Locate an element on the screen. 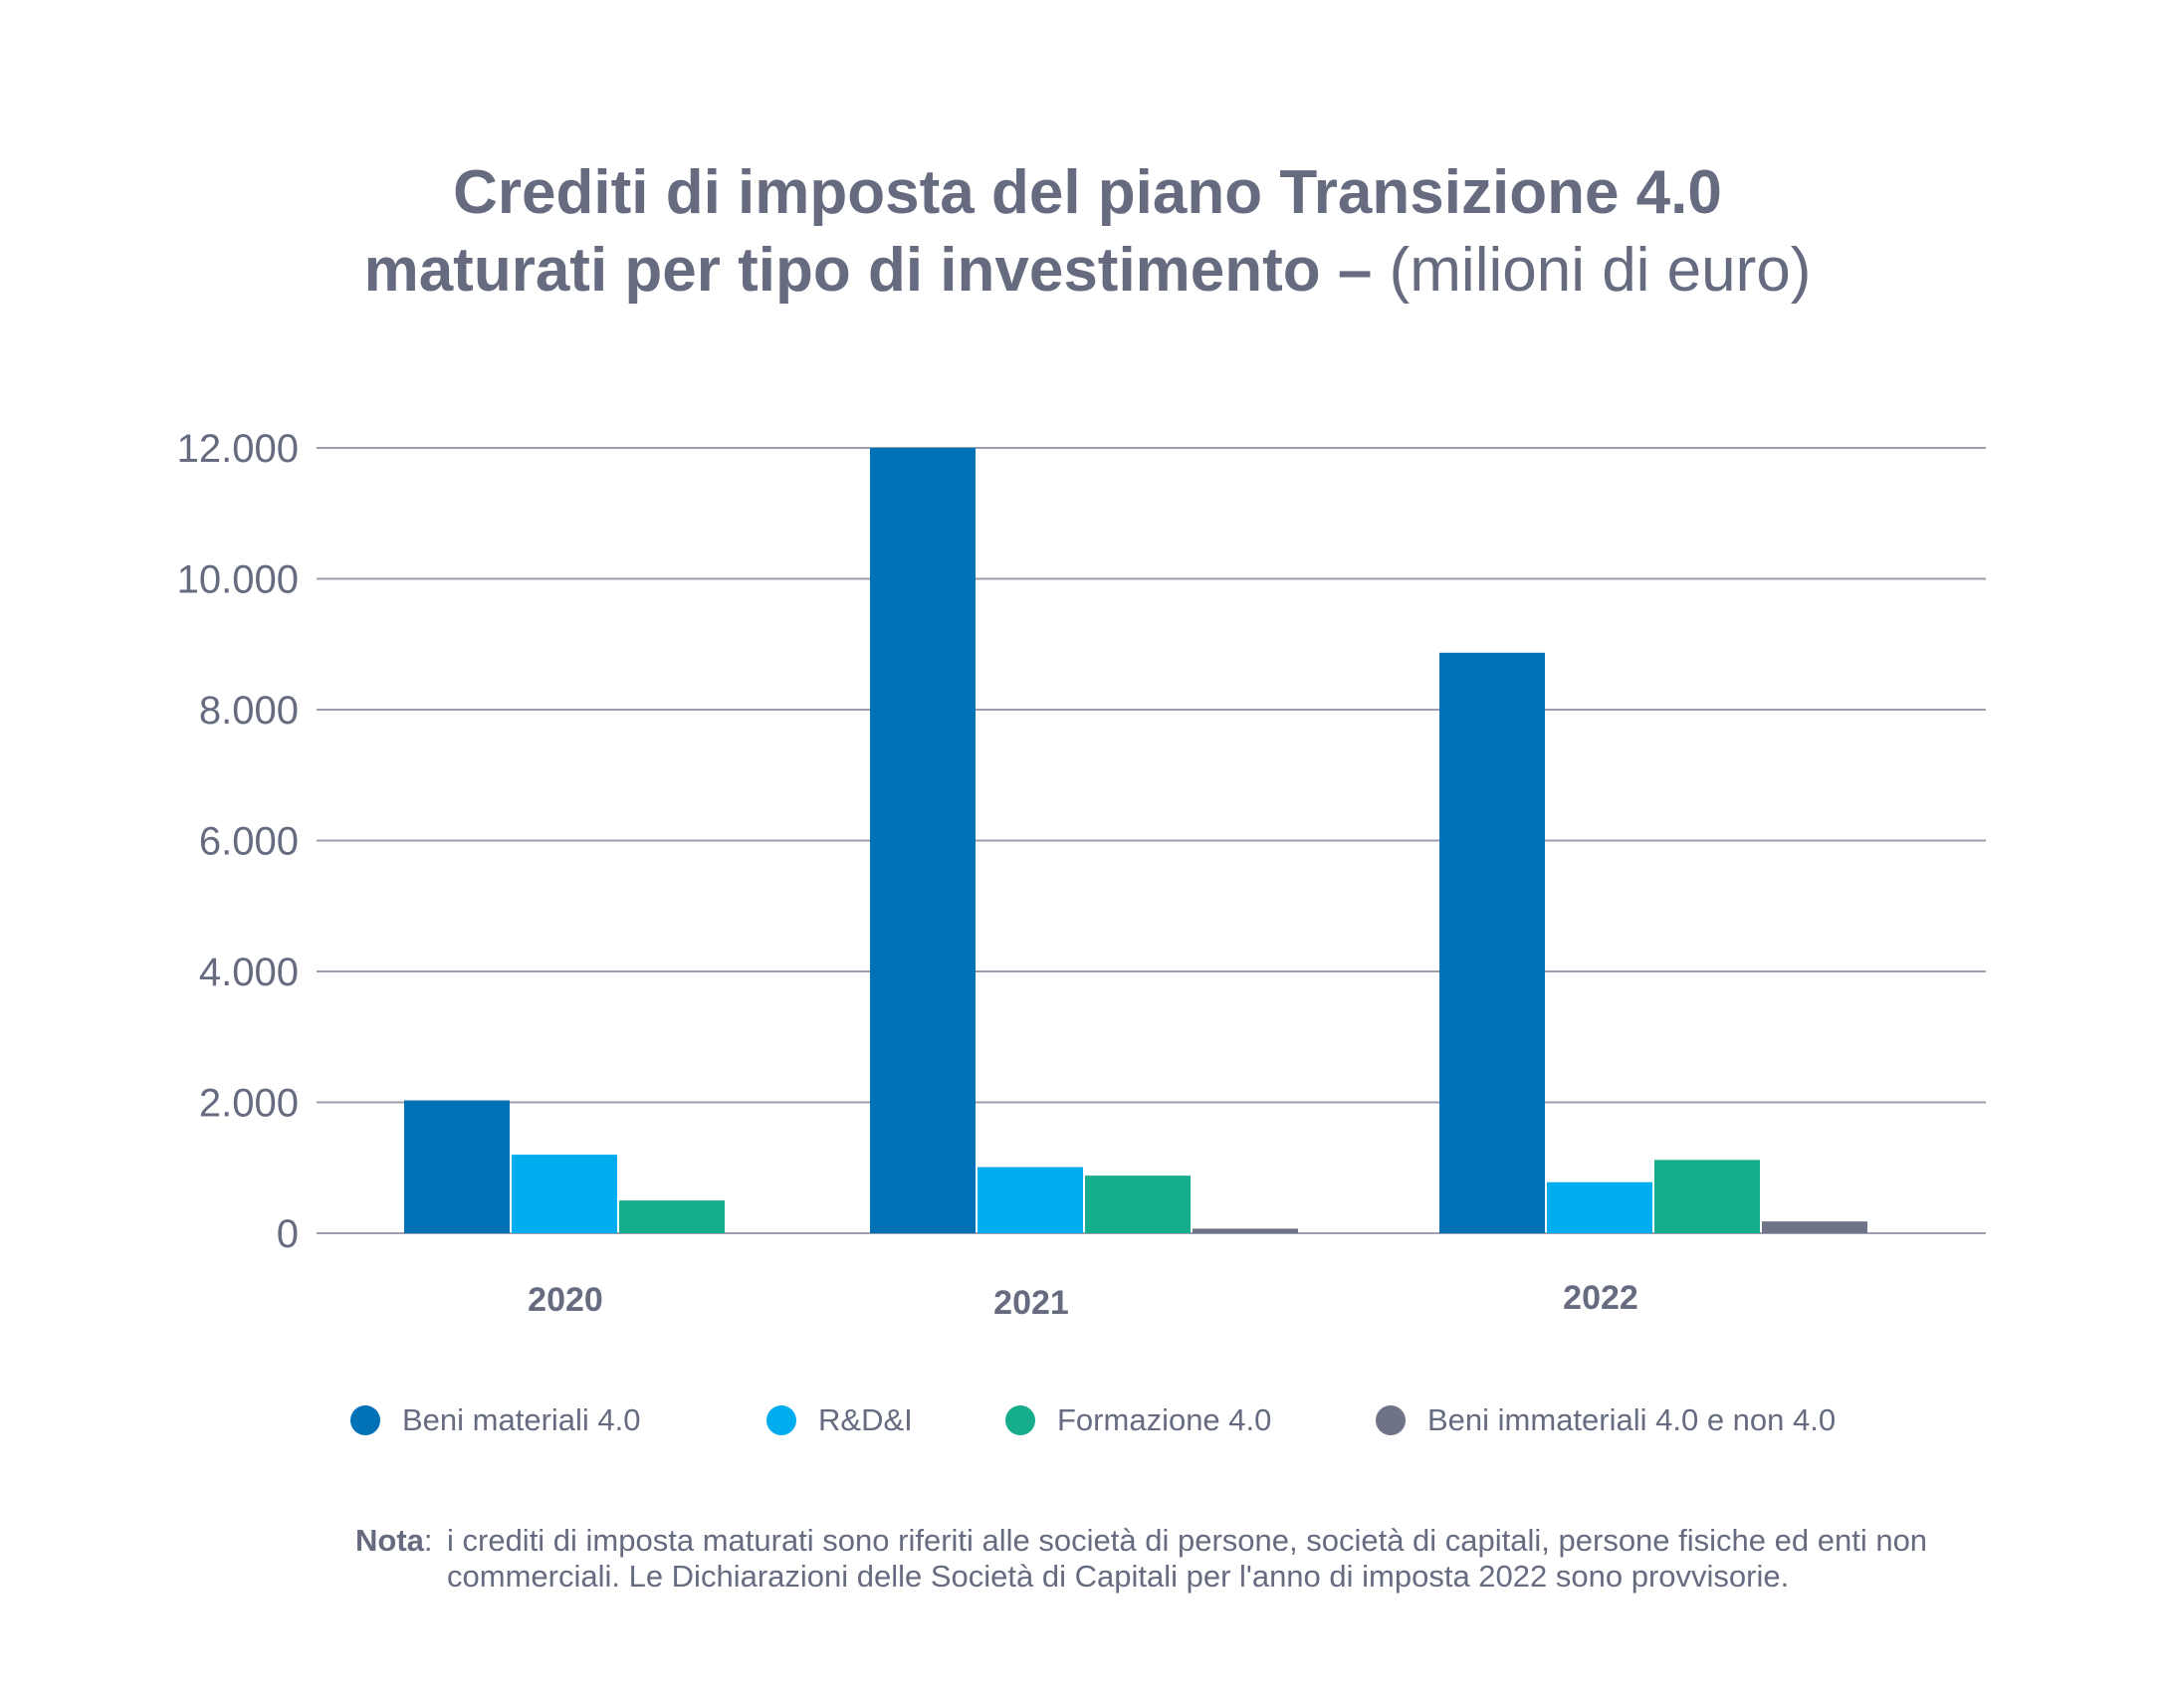  chart-title-line2: maturati per tipo di investimento – is located at coordinates (868, 271).